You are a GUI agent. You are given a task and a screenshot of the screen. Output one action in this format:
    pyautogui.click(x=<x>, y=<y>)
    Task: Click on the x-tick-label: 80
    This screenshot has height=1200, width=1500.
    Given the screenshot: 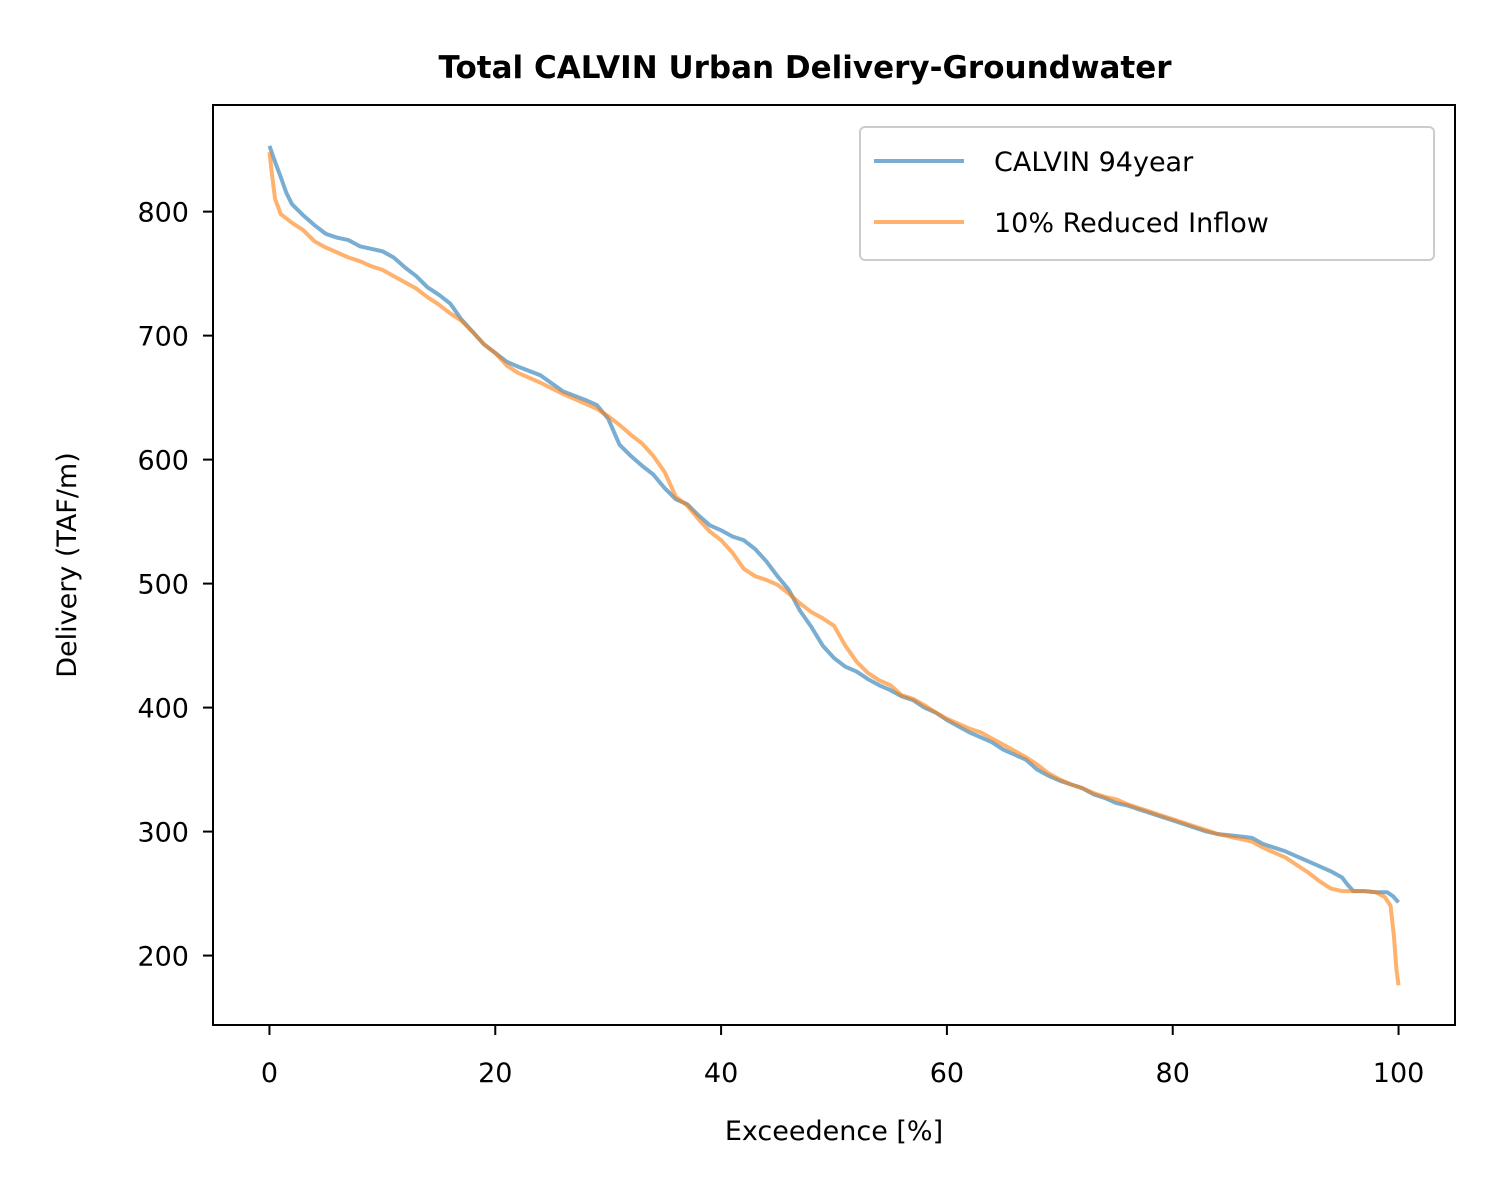 What is the action you would take?
    pyautogui.click(x=1173, y=1073)
    